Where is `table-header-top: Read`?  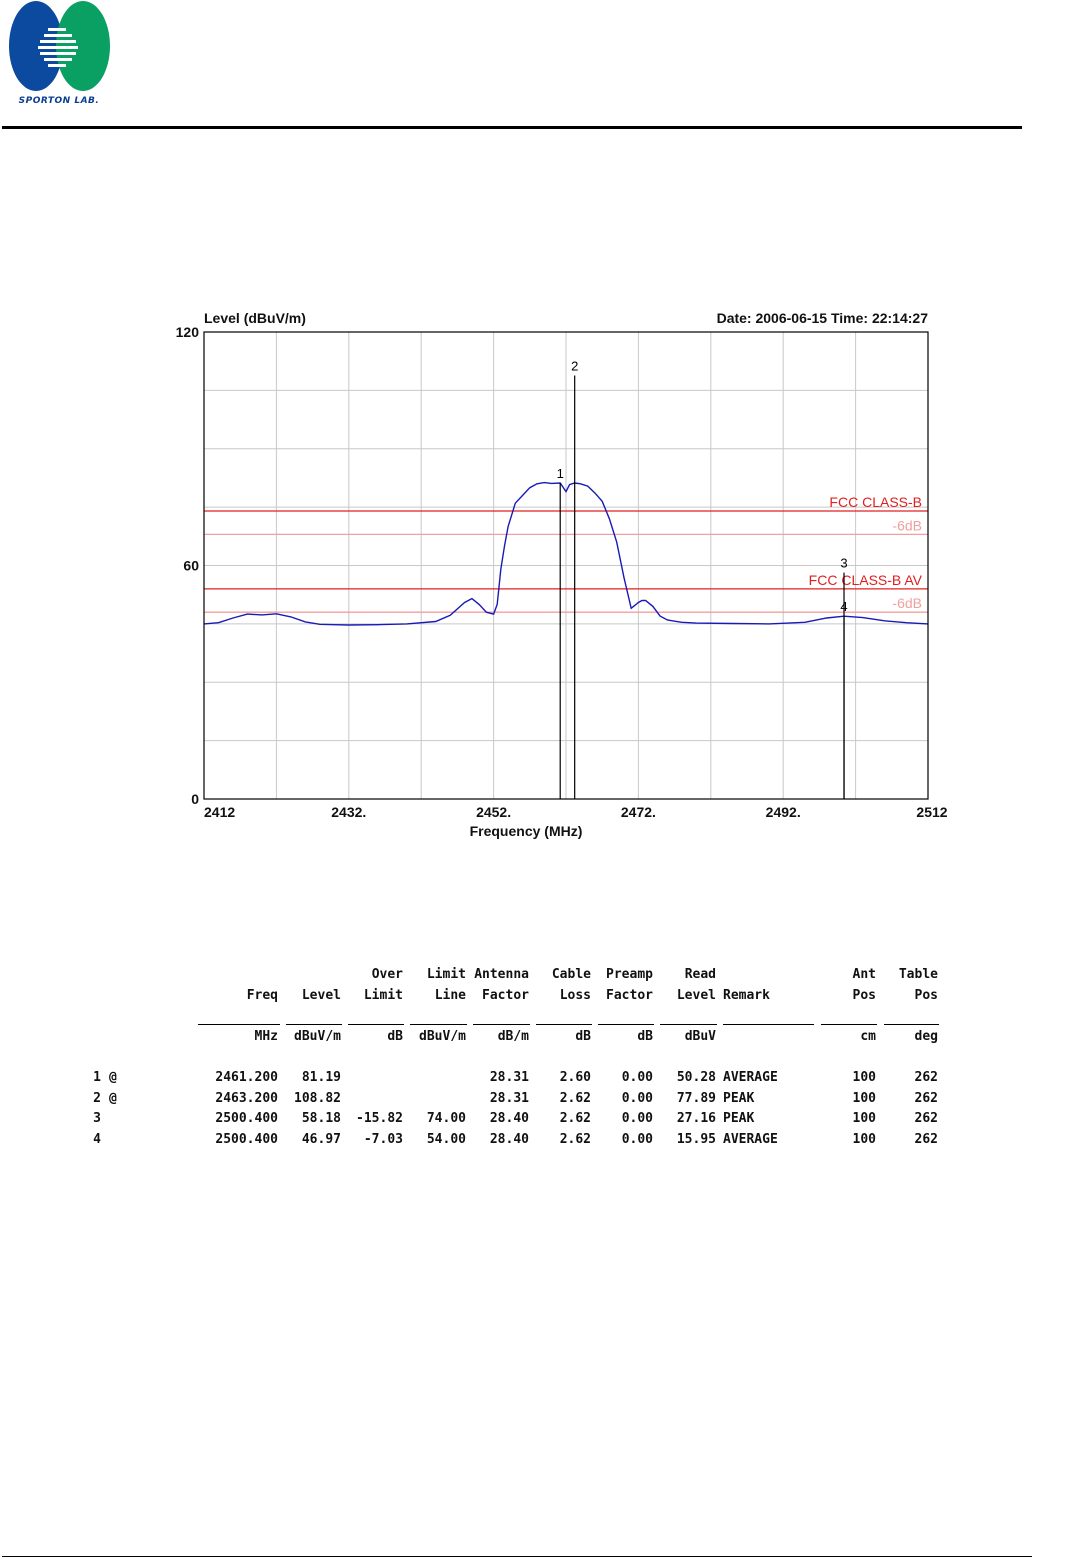
table-header-top: Read is located at coordinates (700, 974).